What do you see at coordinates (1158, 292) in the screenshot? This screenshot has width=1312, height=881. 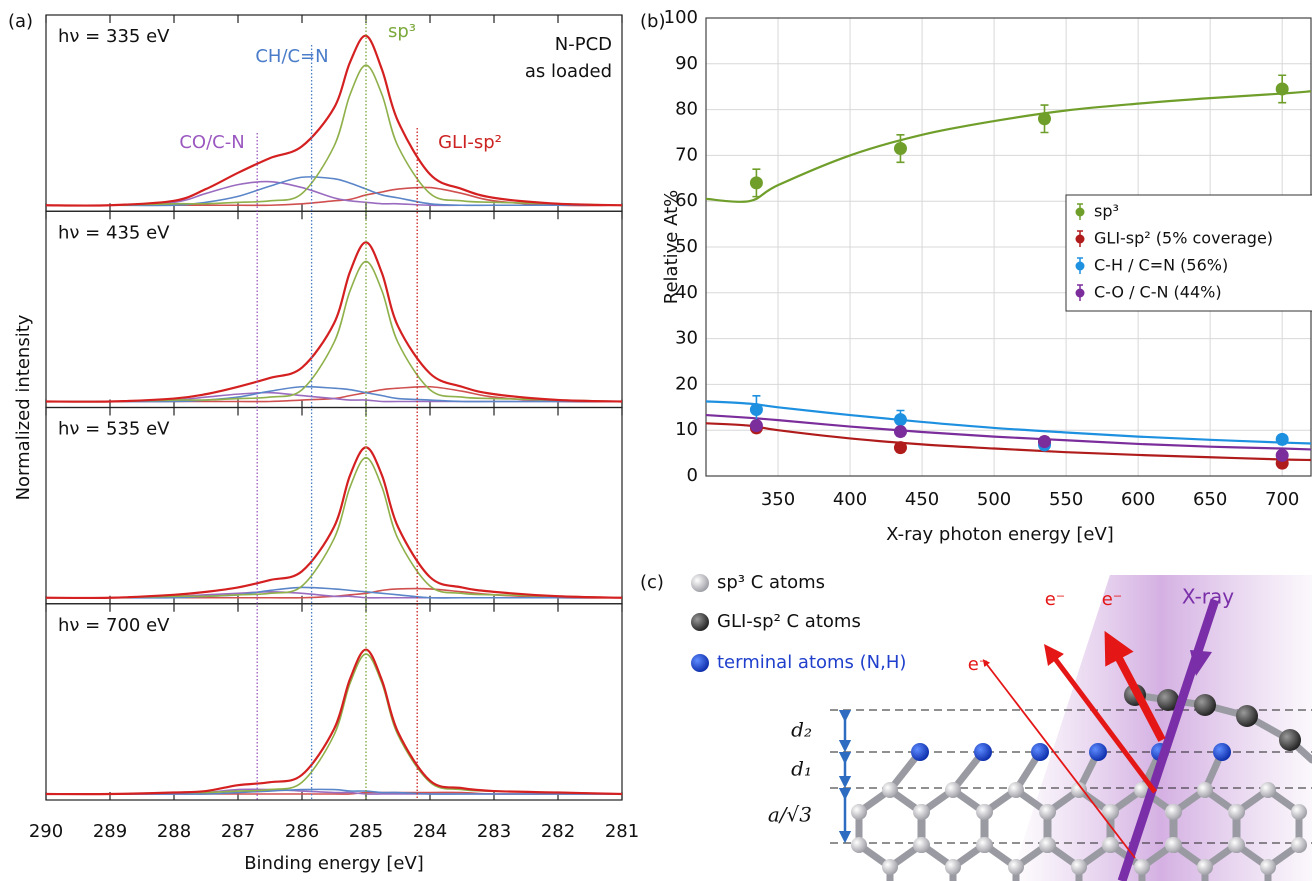 I see `legend-label: C-O / C-N (44%)` at bounding box center [1158, 292].